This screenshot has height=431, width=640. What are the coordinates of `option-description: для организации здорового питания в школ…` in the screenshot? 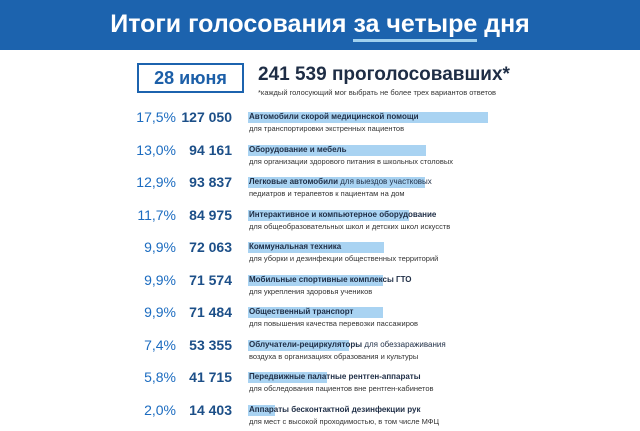 It's located at (351, 161).